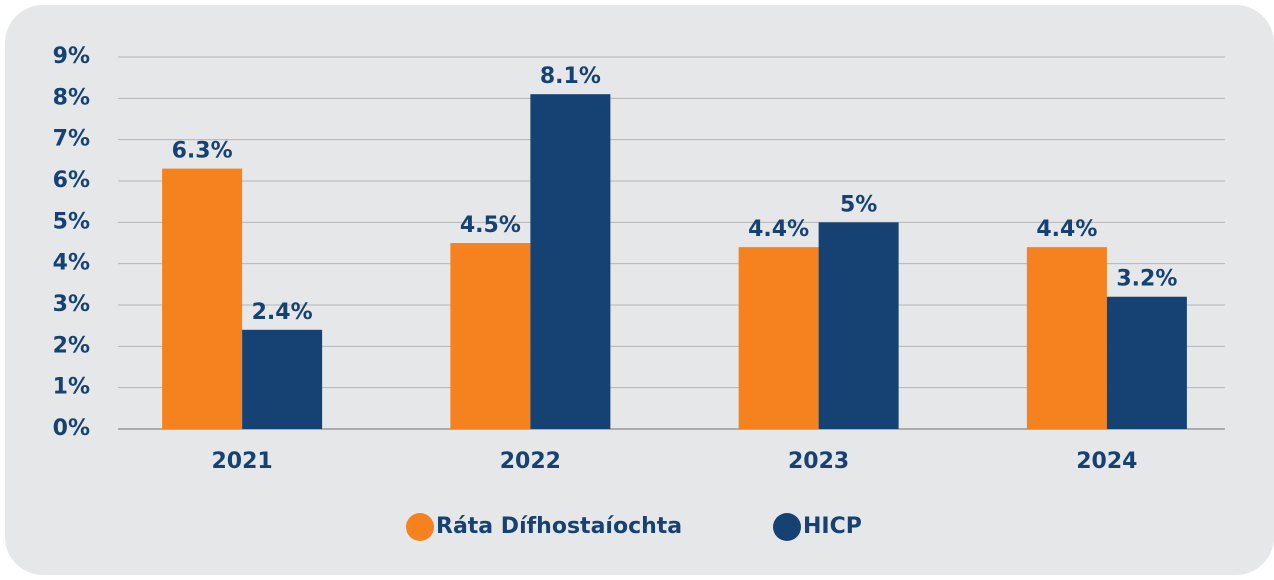 The height and width of the screenshot is (580, 1274). What do you see at coordinates (71, 263) in the screenshot?
I see `y-tick-label: 4%` at bounding box center [71, 263].